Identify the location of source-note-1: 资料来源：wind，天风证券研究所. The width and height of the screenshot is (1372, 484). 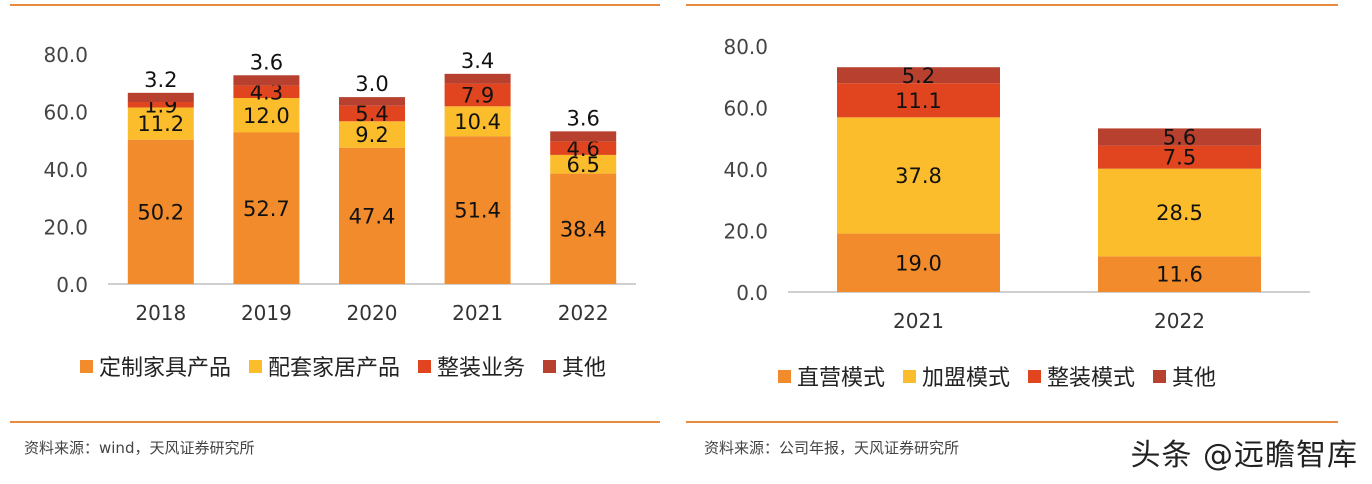
(139, 448).